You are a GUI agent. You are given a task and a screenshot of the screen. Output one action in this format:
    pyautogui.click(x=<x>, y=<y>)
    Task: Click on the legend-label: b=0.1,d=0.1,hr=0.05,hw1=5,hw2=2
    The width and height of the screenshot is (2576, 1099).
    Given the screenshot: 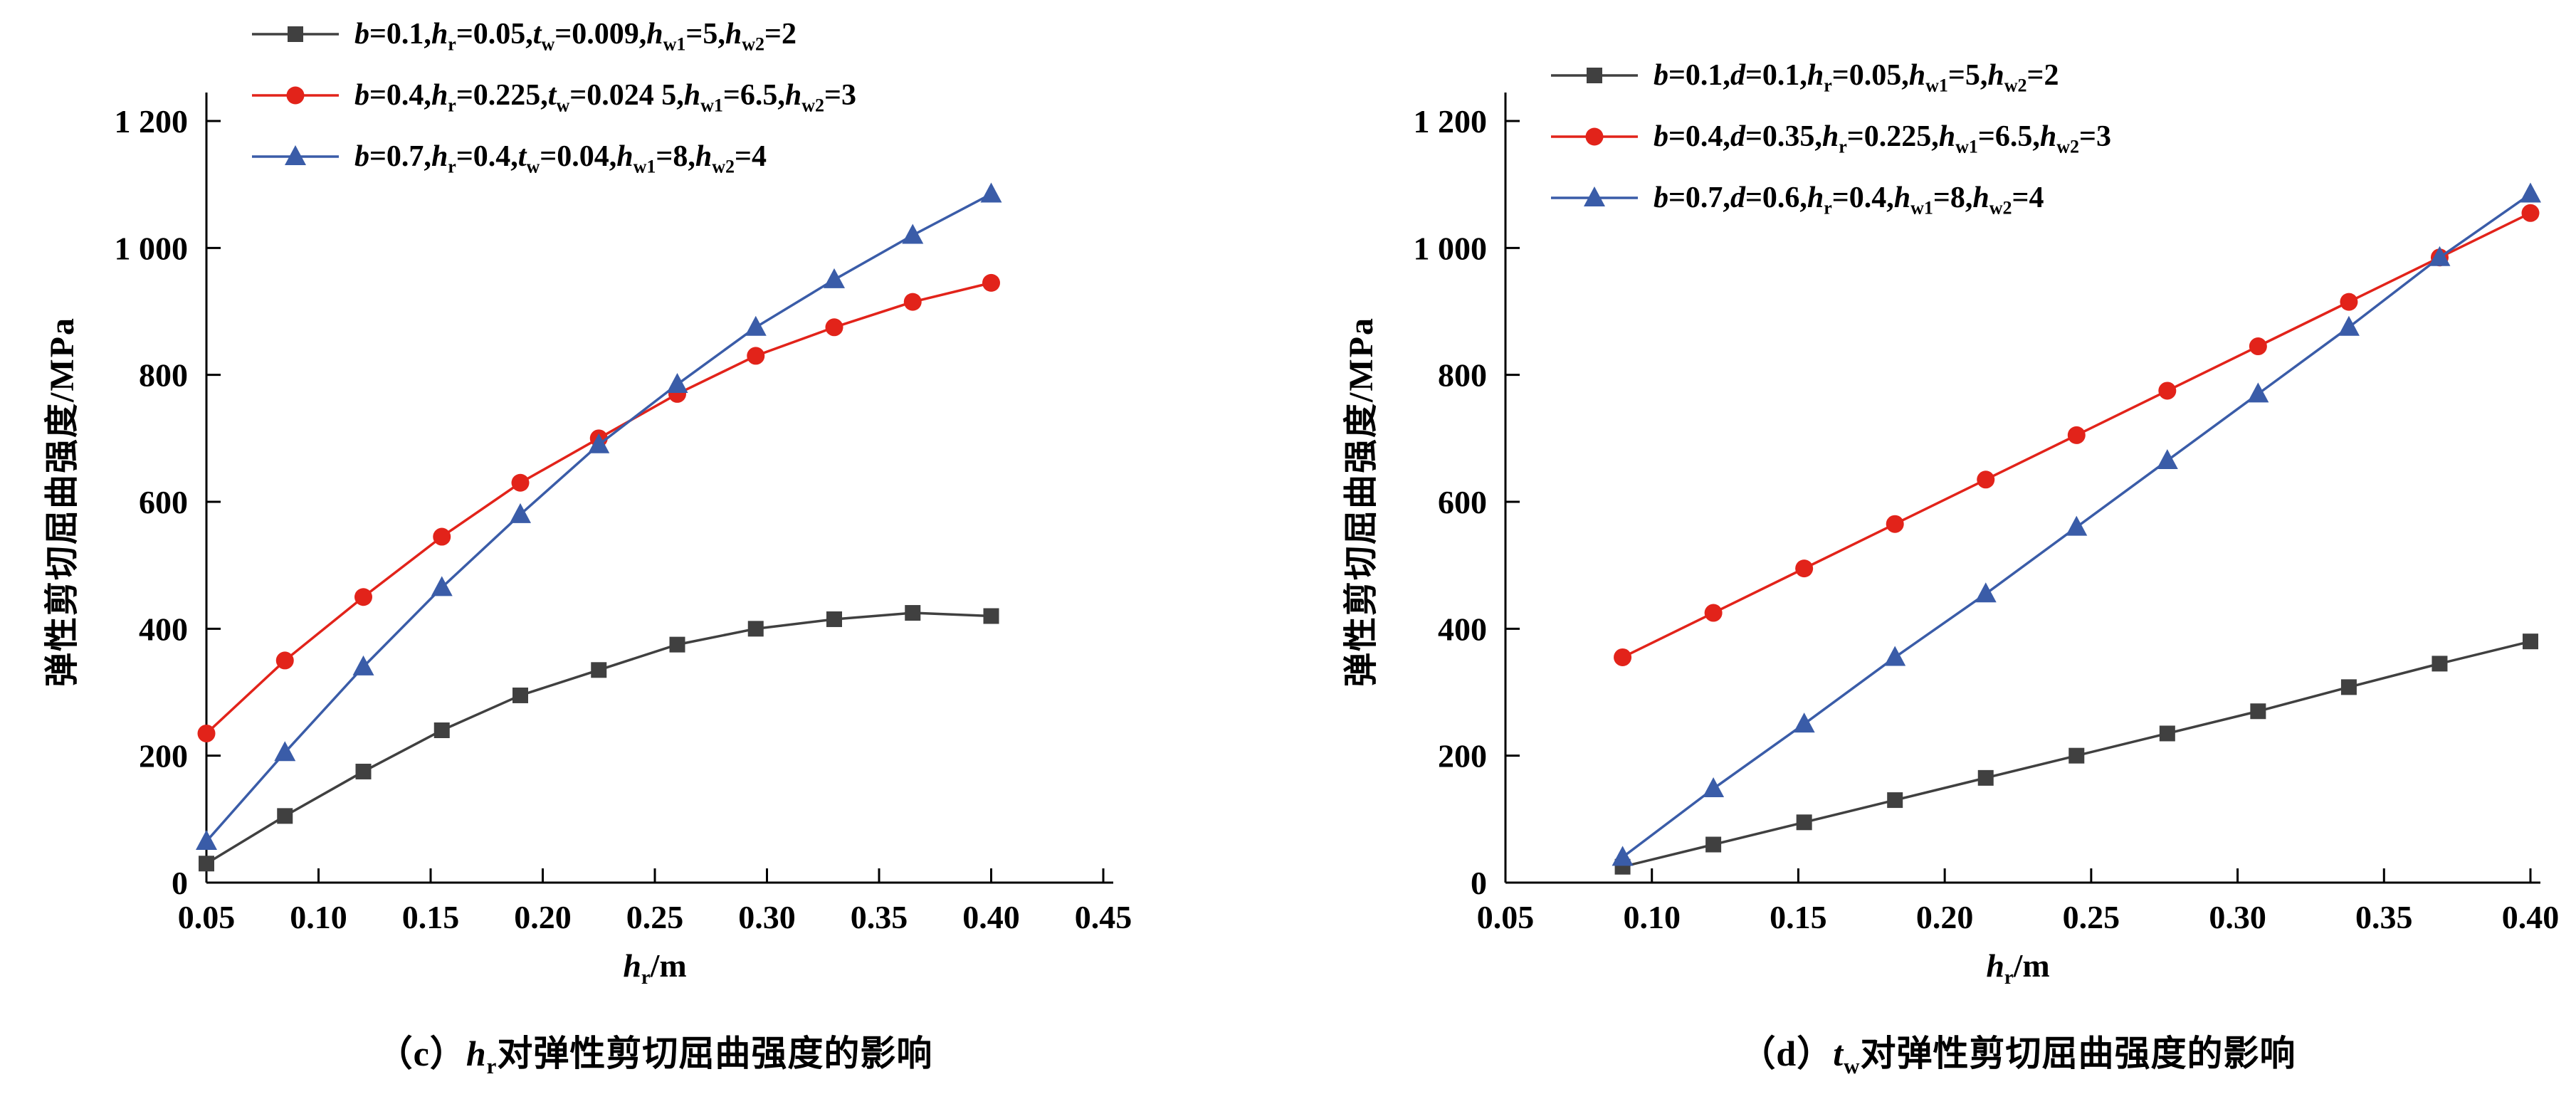 What is the action you would take?
    pyautogui.click(x=1857, y=77)
    